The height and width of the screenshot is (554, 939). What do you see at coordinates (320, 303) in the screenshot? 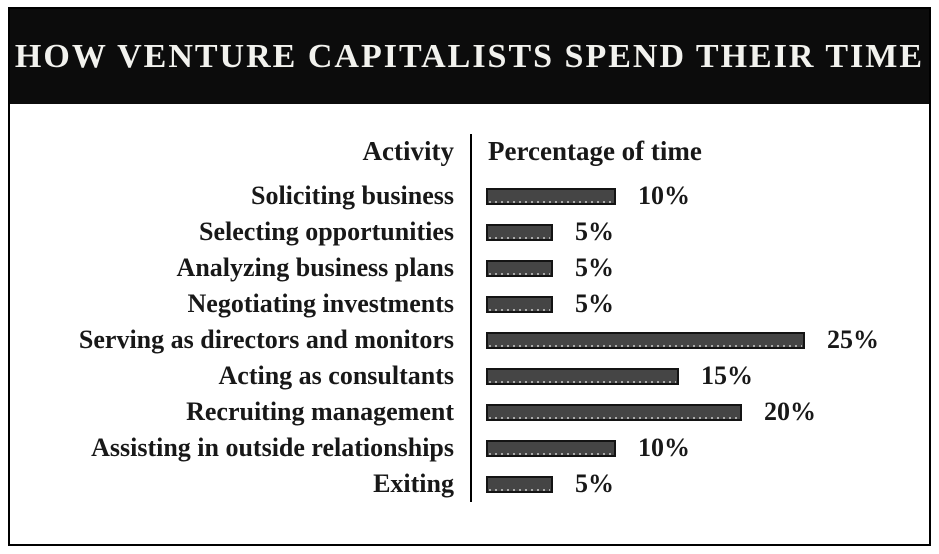
I see `activity-label: Negotiating investments` at bounding box center [320, 303].